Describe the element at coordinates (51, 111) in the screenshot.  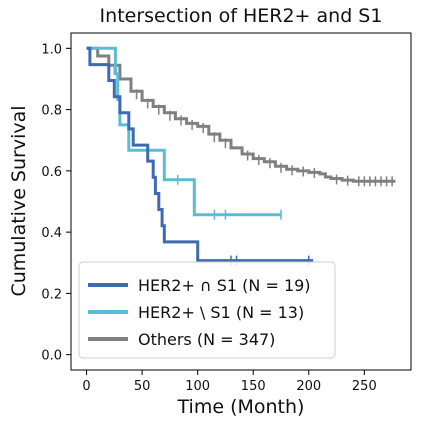
I see `y-tick-label: 0.8` at that location.